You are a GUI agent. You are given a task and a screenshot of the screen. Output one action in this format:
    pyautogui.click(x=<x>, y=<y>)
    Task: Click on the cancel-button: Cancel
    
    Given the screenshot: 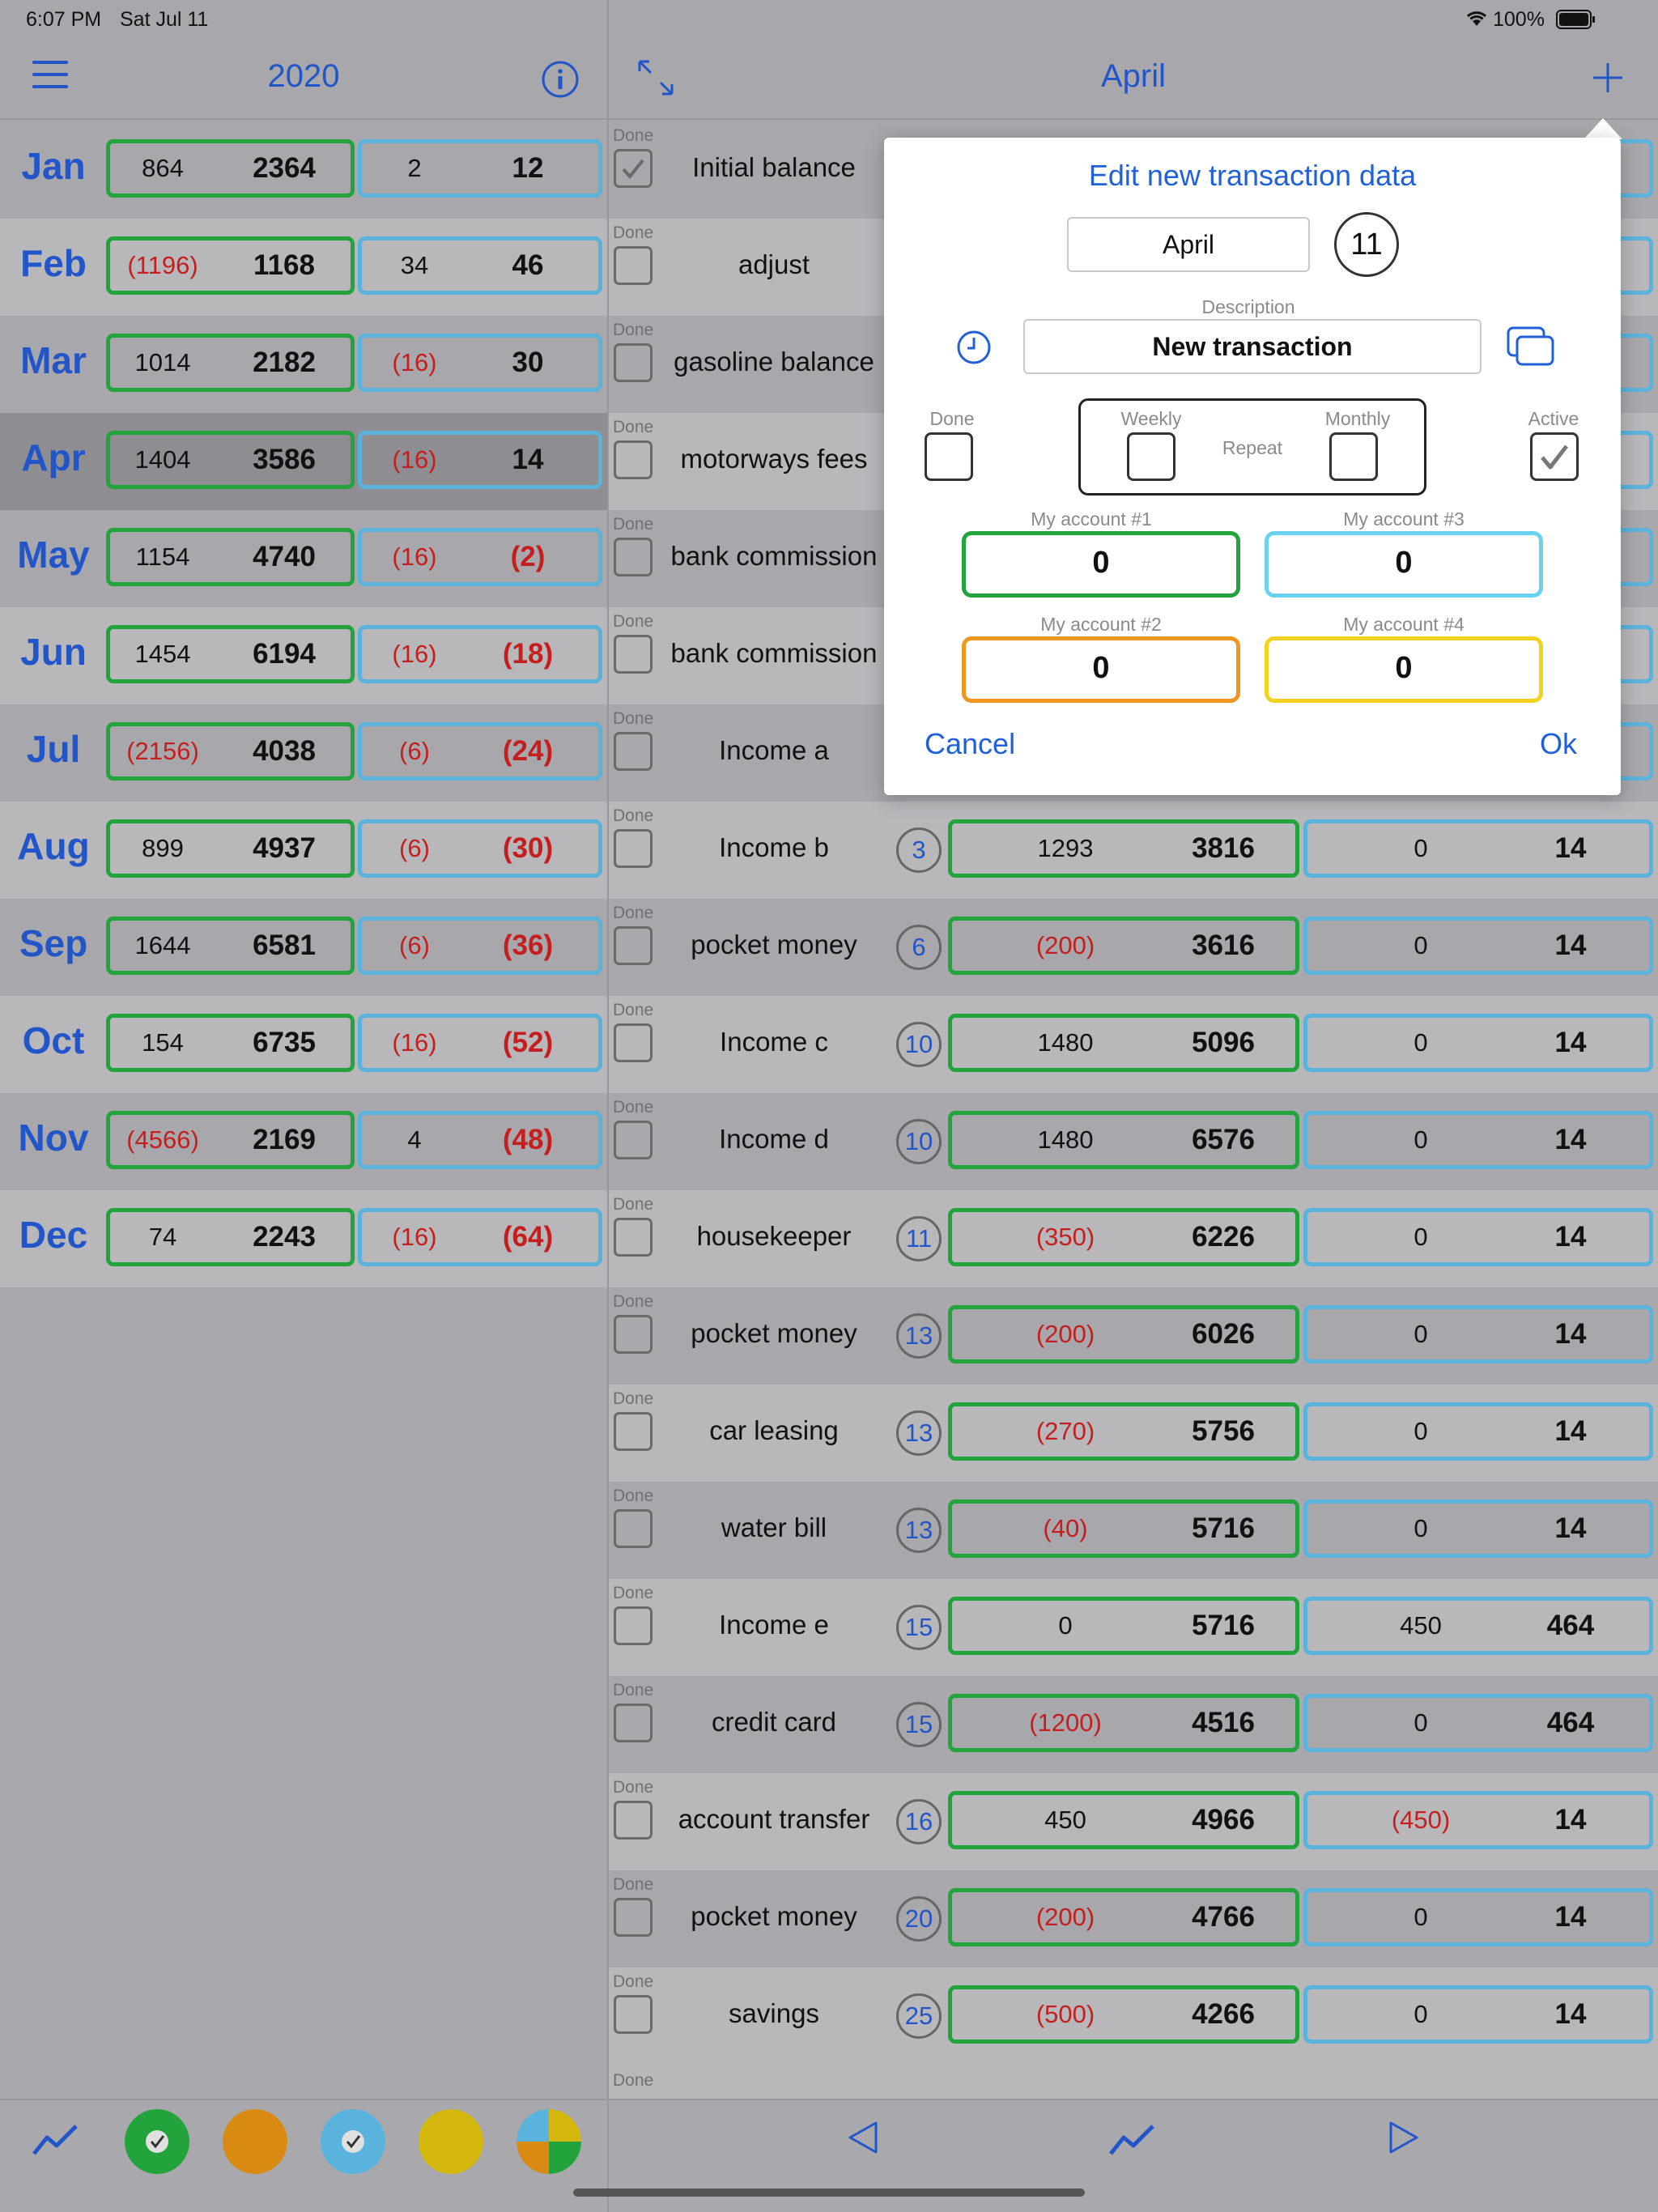 What is the action you would take?
    pyautogui.click(x=970, y=744)
    